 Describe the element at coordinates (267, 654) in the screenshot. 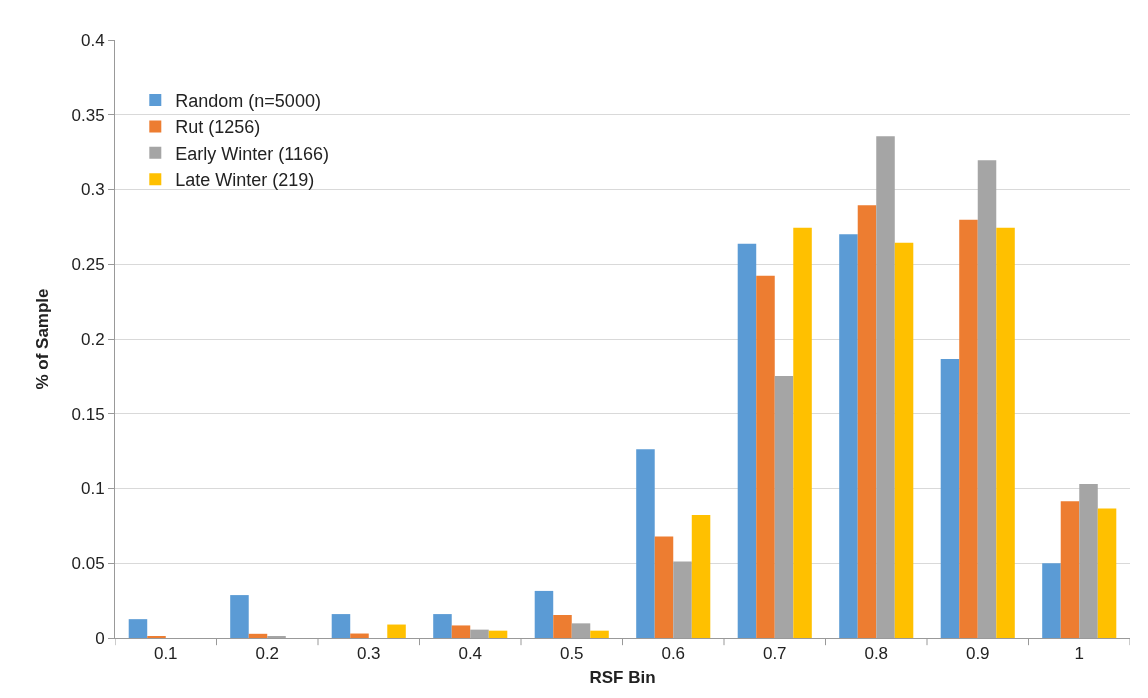

I see `x-tick-label: 0.2` at that location.